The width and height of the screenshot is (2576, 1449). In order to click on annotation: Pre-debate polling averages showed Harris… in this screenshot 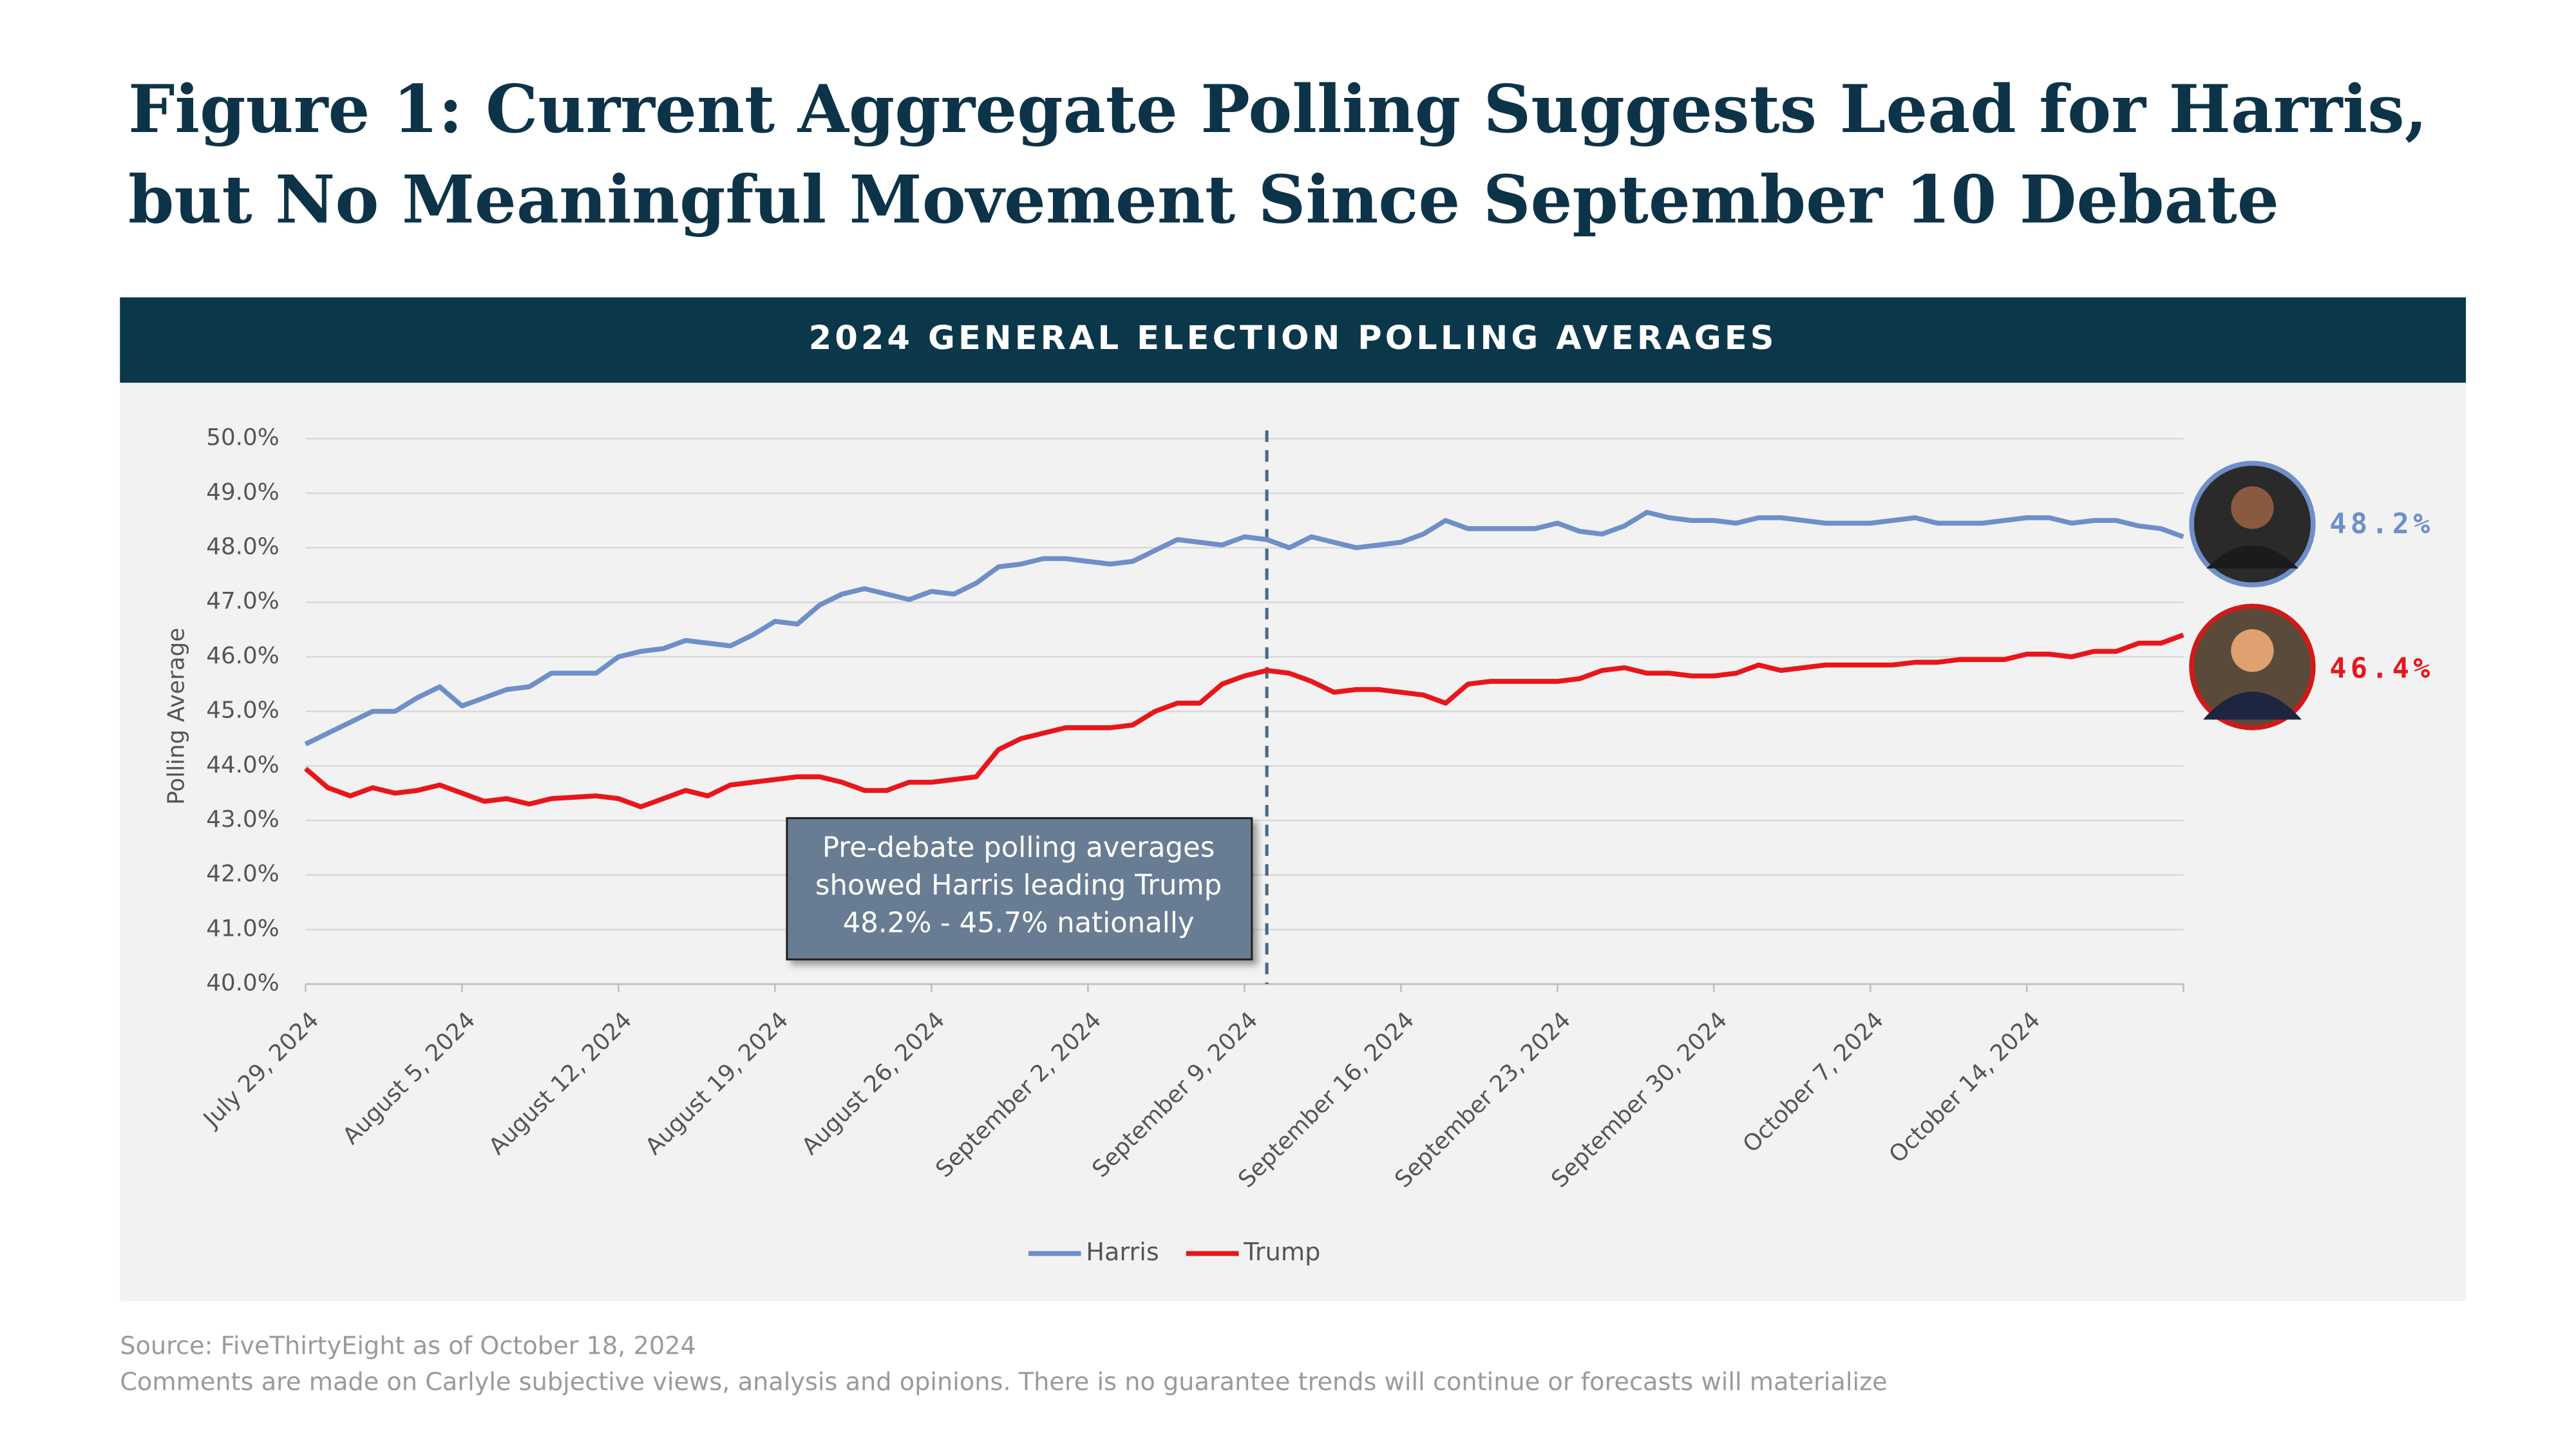, I will do `click(1019, 889)`.